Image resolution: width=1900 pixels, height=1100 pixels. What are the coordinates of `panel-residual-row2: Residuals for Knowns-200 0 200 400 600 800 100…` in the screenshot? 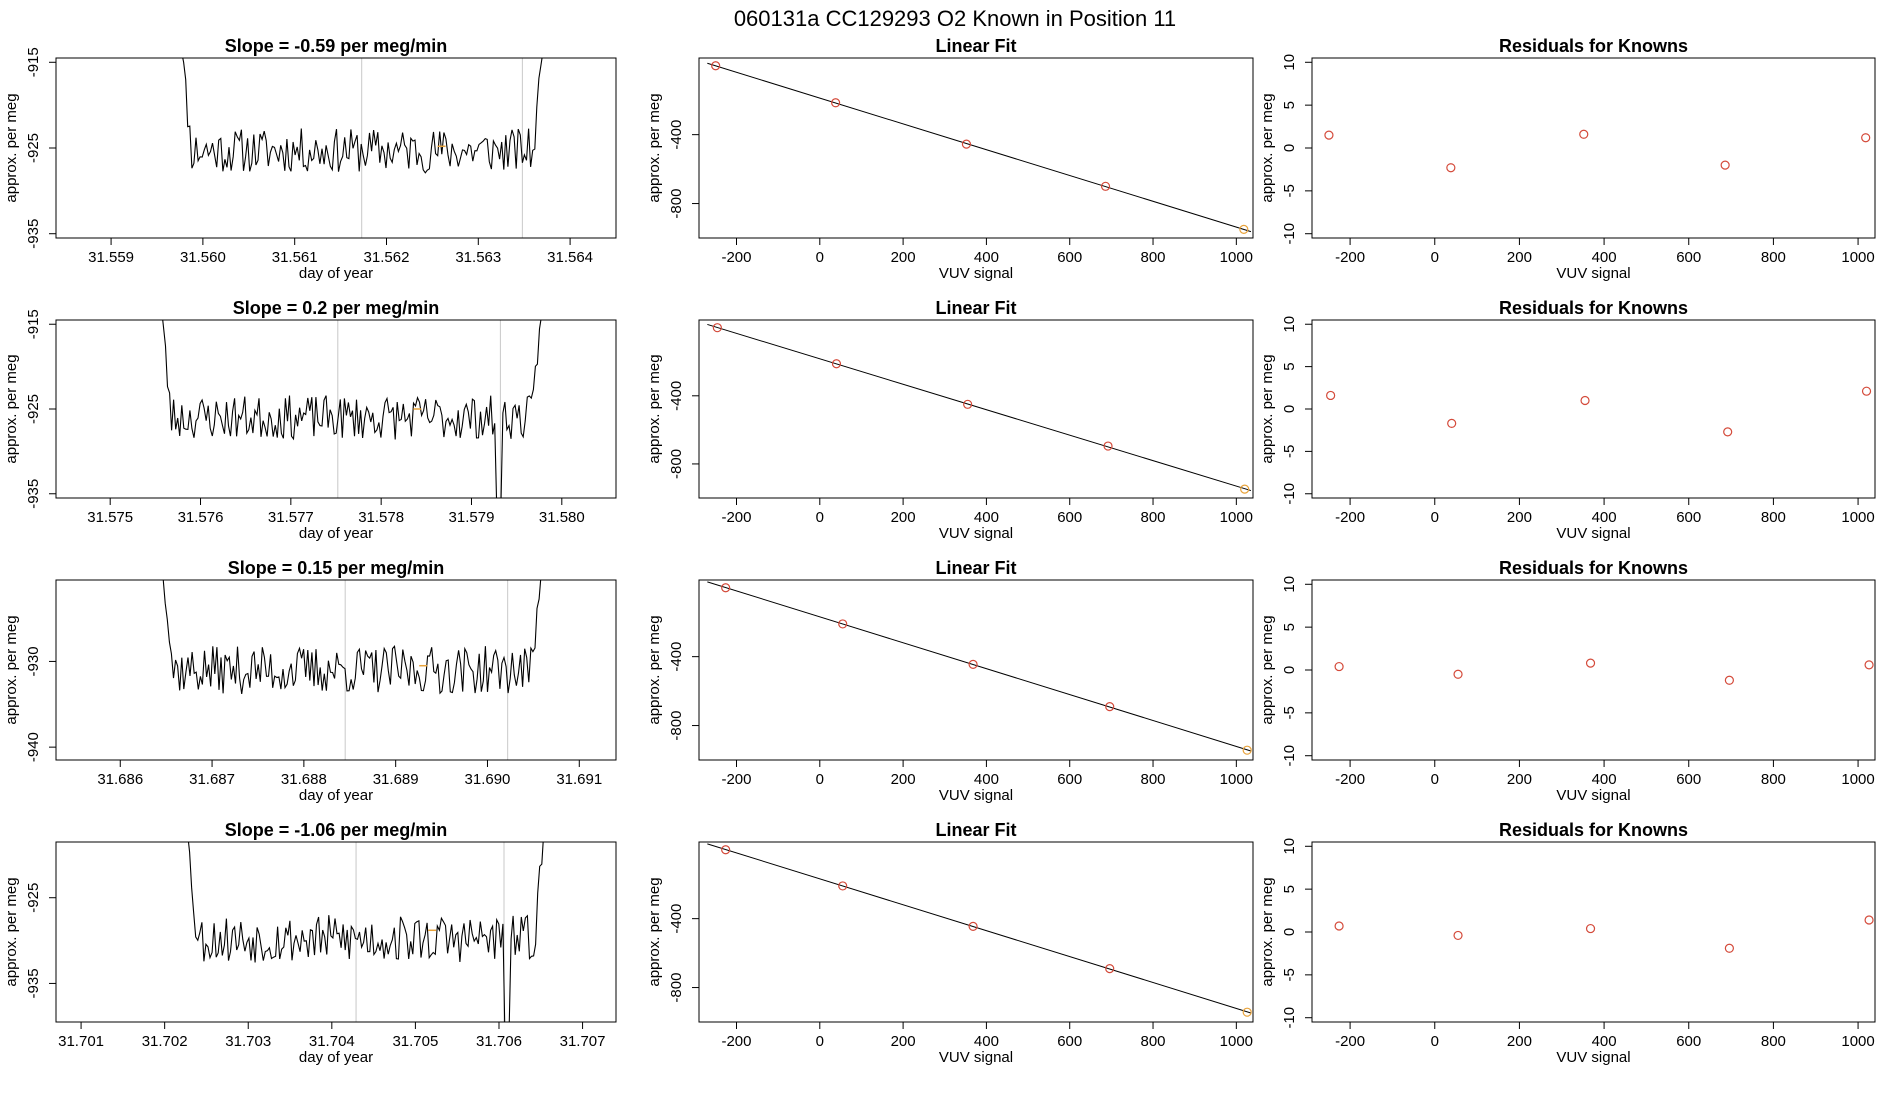 It's located at (1567, 420).